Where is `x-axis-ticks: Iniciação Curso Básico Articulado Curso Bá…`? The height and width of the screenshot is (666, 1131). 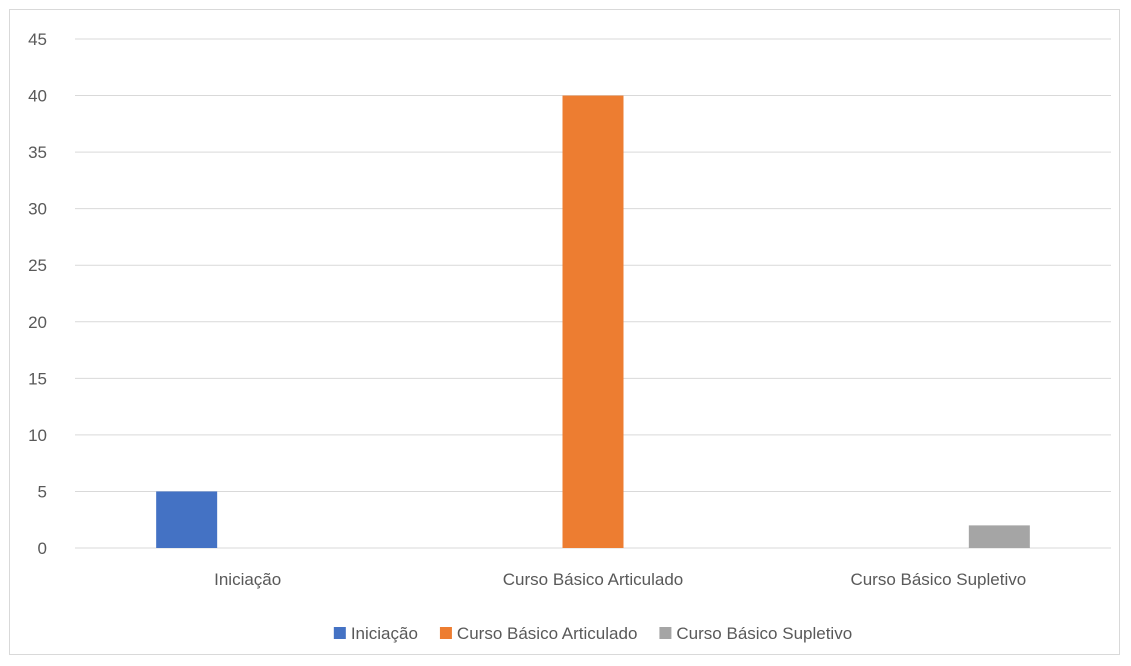 x-axis-ticks: Iniciação Curso Básico Articulado Curso Bá… is located at coordinates (620, 579).